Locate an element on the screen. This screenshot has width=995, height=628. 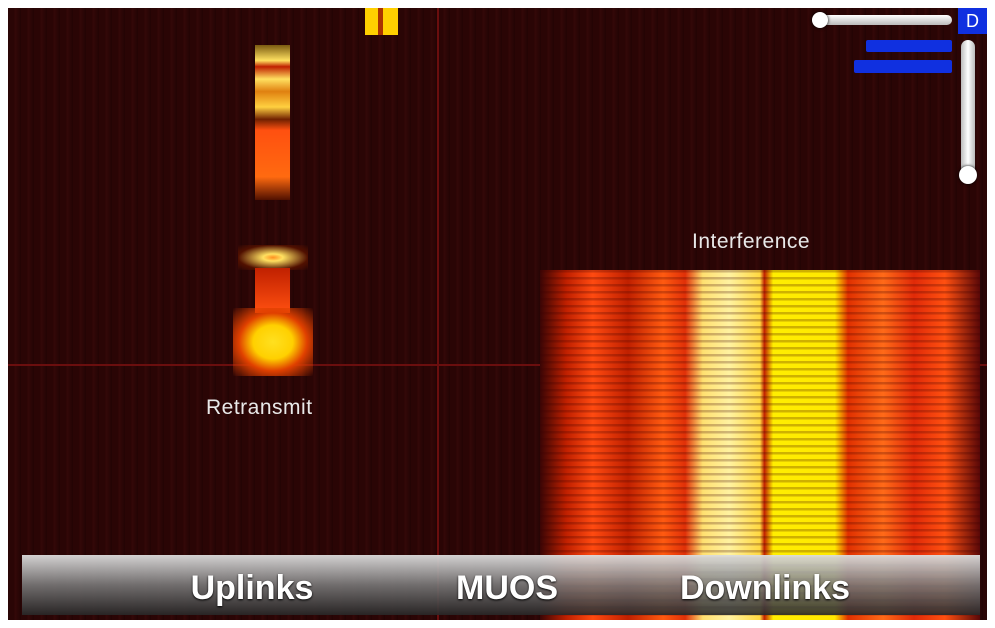
mode-button: D is located at coordinates (972, 21).